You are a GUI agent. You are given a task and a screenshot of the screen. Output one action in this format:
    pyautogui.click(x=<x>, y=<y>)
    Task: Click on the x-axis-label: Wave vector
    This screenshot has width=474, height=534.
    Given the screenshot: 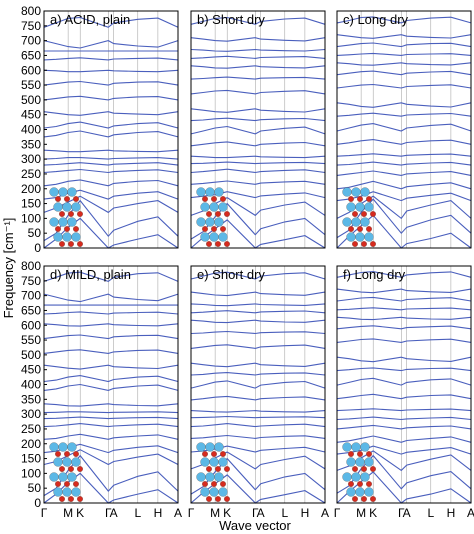 What is the action you would take?
    pyautogui.click(x=255, y=525)
    